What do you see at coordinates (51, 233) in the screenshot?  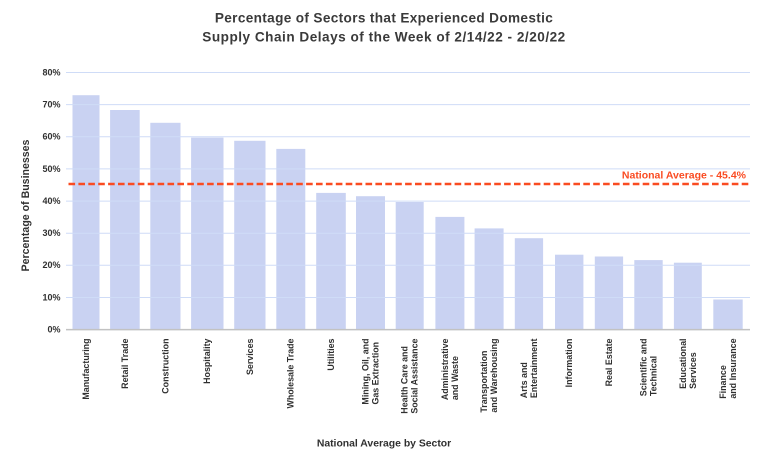 I see `svg-text: 30%` at bounding box center [51, 233].